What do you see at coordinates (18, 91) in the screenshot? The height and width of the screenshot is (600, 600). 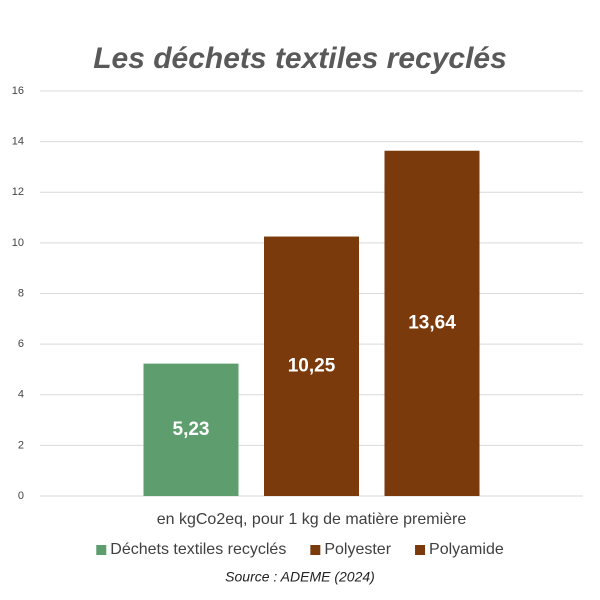 I see `y-tick-label: 16` at bounding box center [18, 91].